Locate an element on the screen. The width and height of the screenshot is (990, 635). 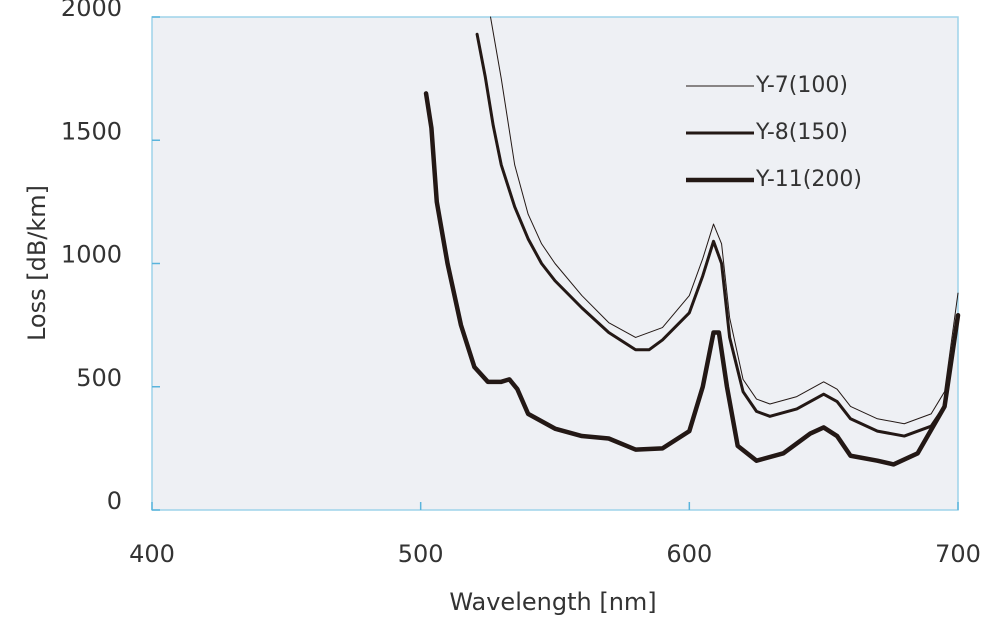
x-tick-label: 700 is located at coordinates (958, 554).